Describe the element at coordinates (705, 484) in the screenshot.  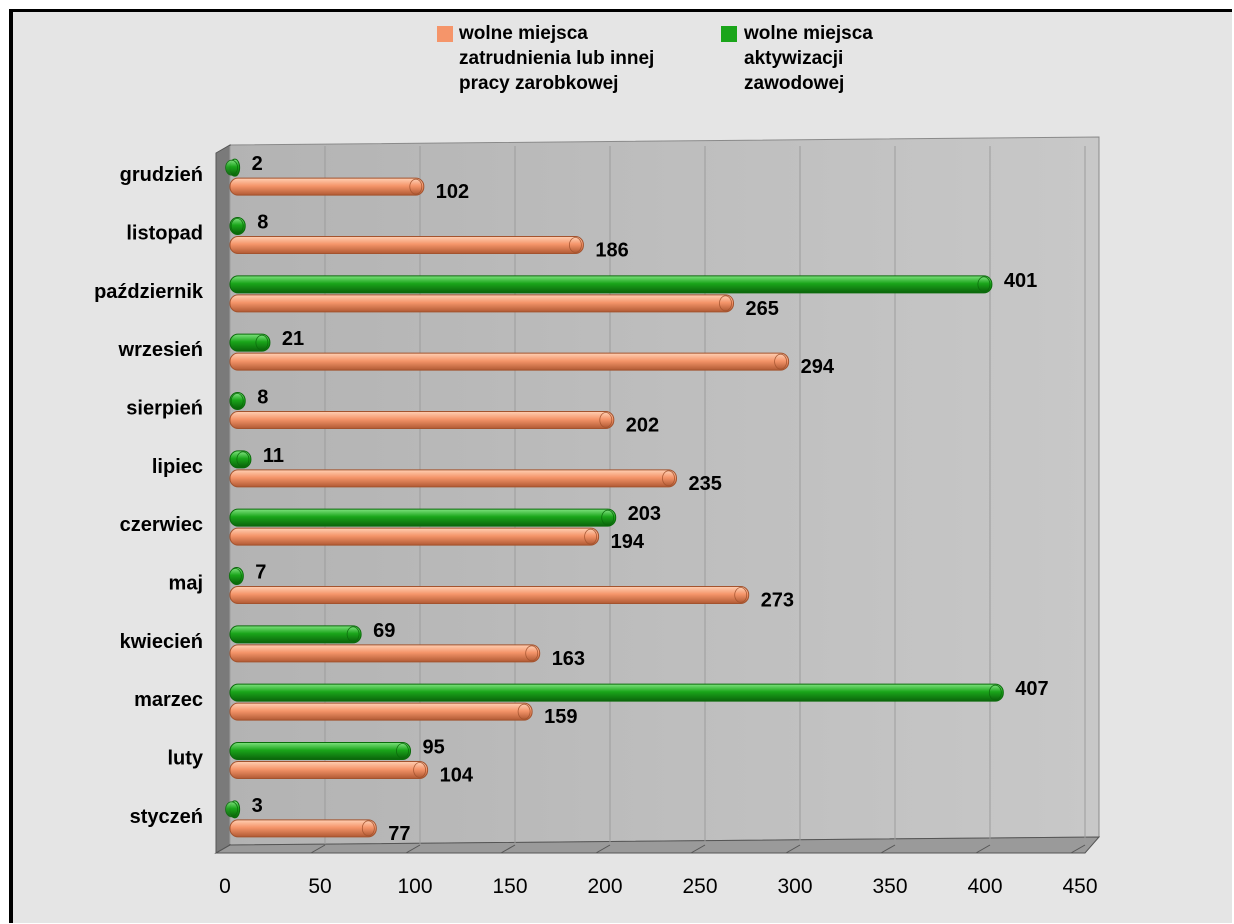
I see `data-label: 235` at that location.